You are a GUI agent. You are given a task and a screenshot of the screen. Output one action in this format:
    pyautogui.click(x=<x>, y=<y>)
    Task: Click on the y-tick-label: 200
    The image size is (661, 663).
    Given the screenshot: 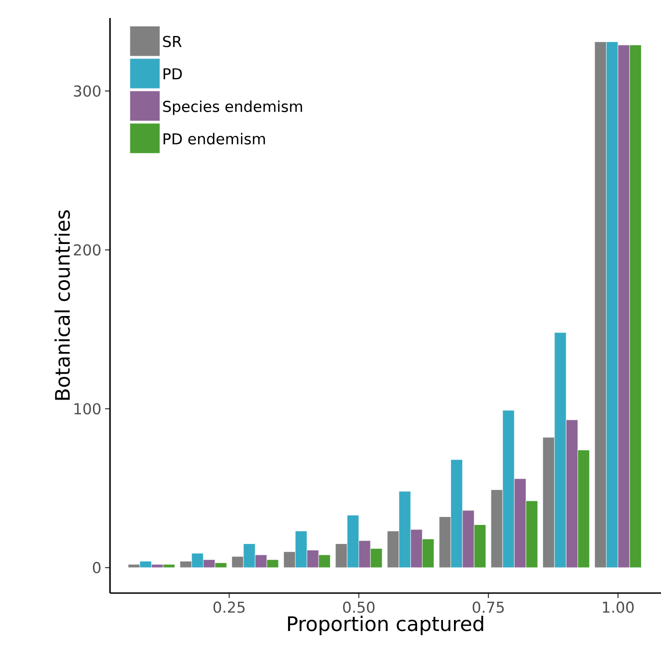 What is the action you would take?
    pyautogui.click(x=87, y=250)
    